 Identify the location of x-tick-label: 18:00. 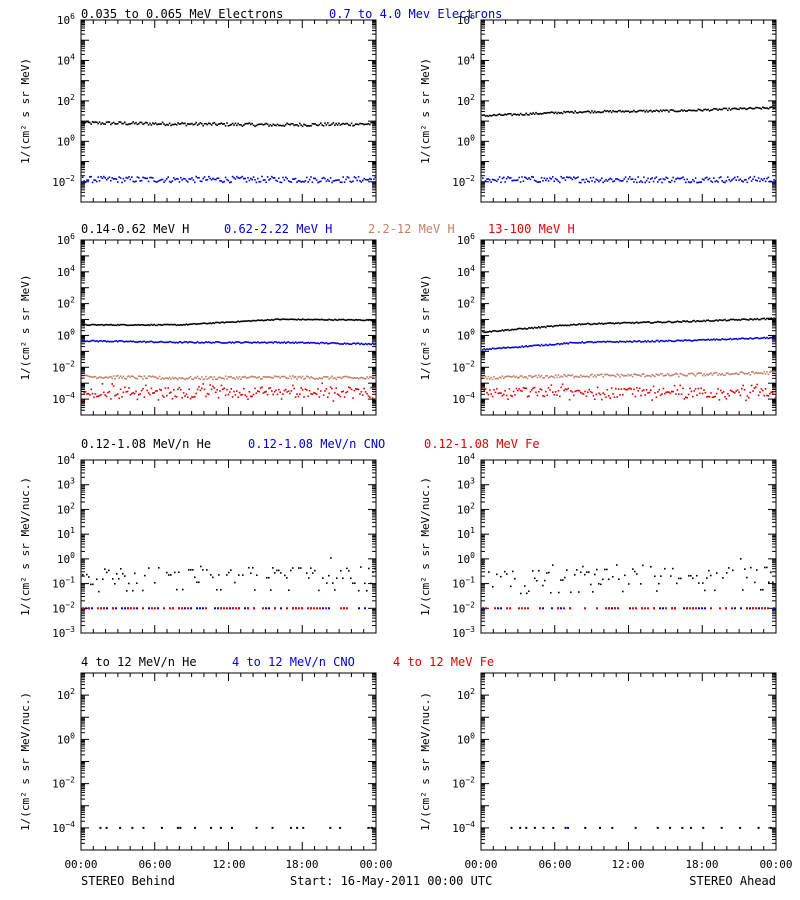
(701, 864).